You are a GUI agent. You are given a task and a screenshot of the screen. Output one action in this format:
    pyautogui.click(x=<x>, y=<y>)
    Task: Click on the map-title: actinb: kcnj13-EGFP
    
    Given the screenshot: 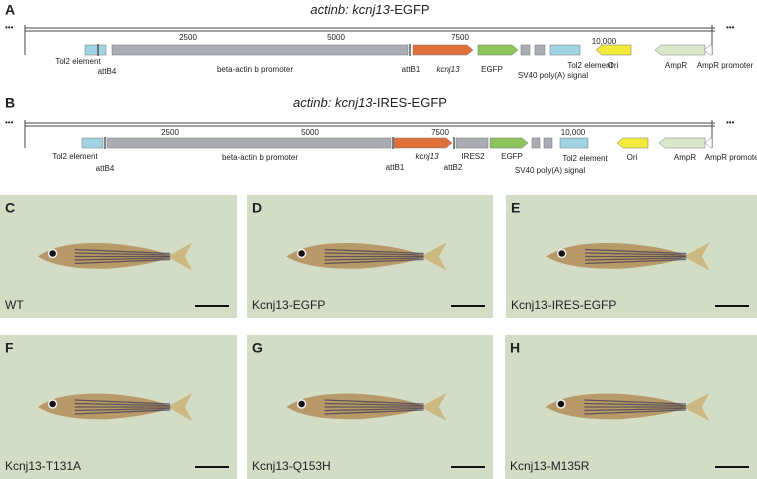 What is the action you would take?
    pyautogui.click(x=369, y=9)
    